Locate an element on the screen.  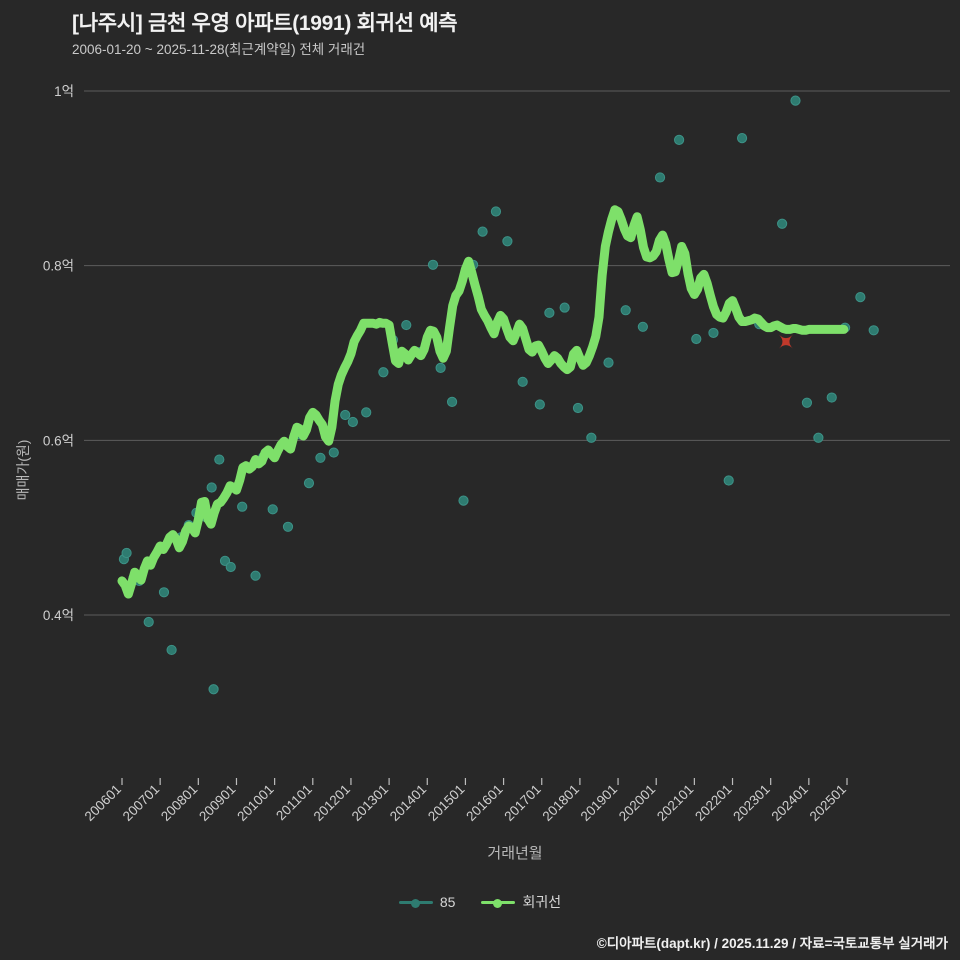
y-tick-label: 0.8억 is located at coordinates (58, 266).